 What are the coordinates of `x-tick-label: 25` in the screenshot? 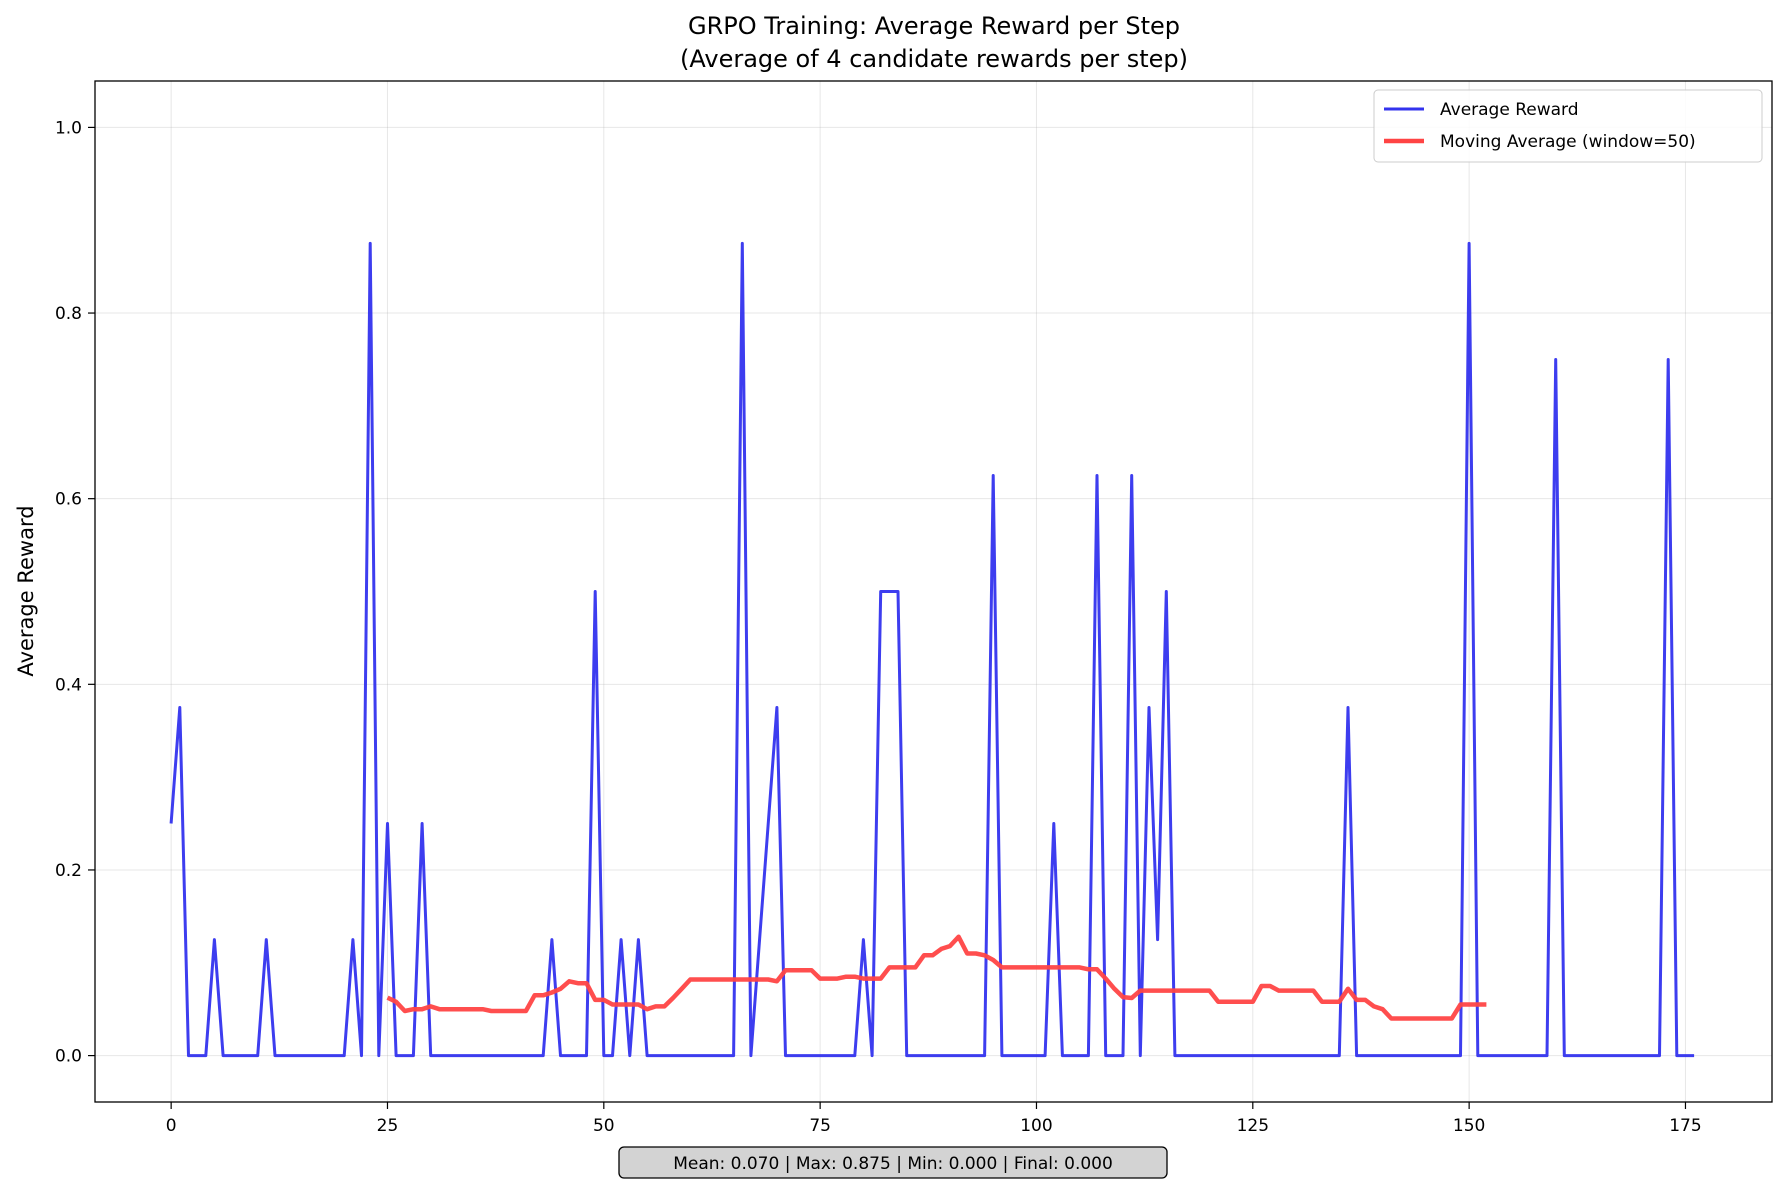 It's located at (388, 1126).